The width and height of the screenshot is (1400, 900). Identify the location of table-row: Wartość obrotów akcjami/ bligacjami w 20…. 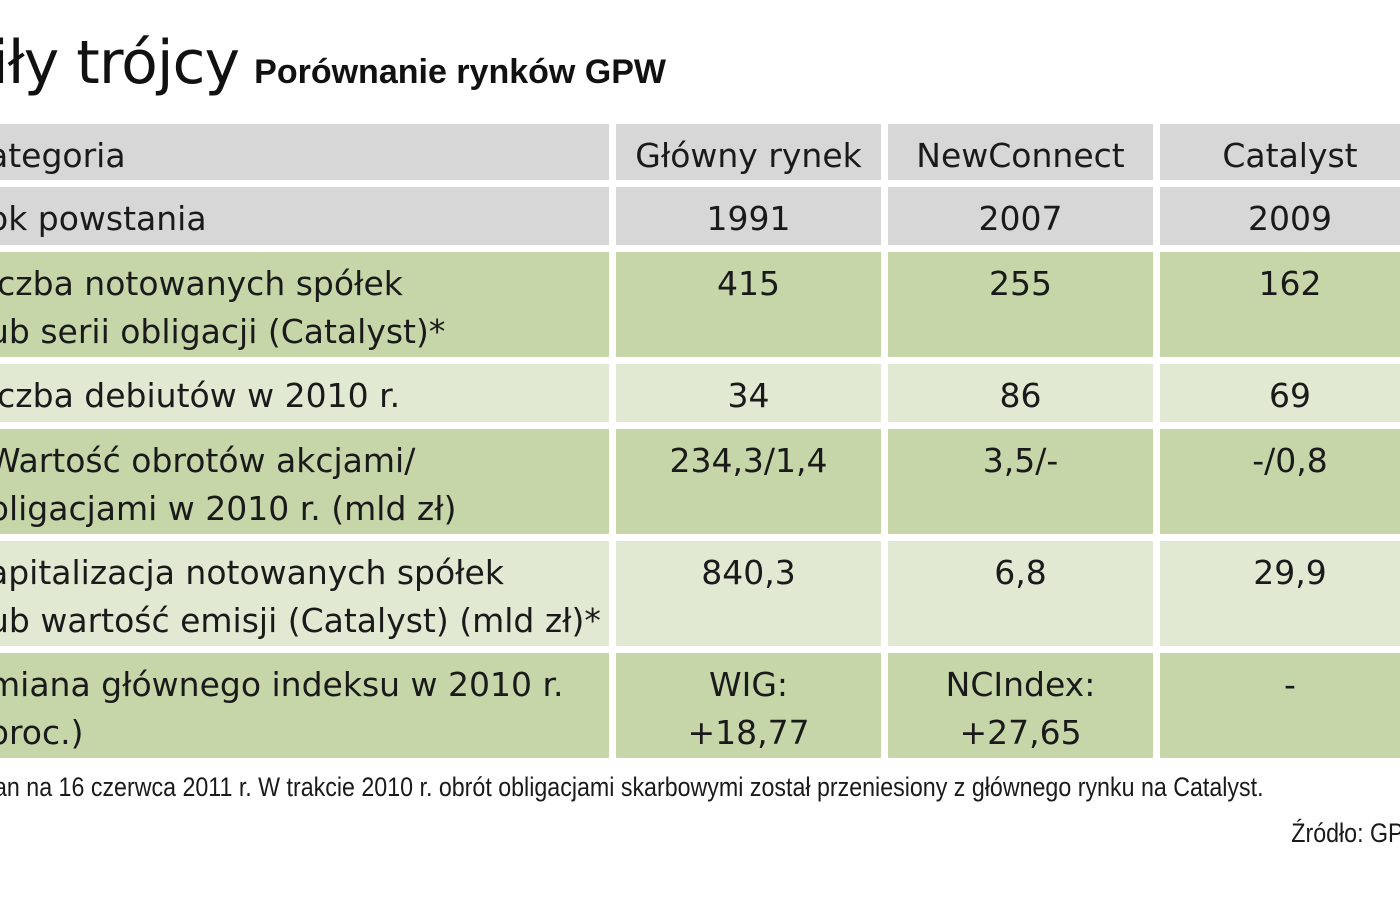
(700, 481).